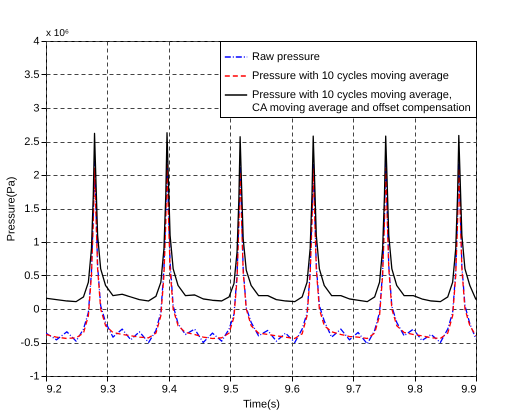  I want to click on legend-label: Pressure with 10 cycles moving average, CA moving average and offset compensation, so click(361, 101).